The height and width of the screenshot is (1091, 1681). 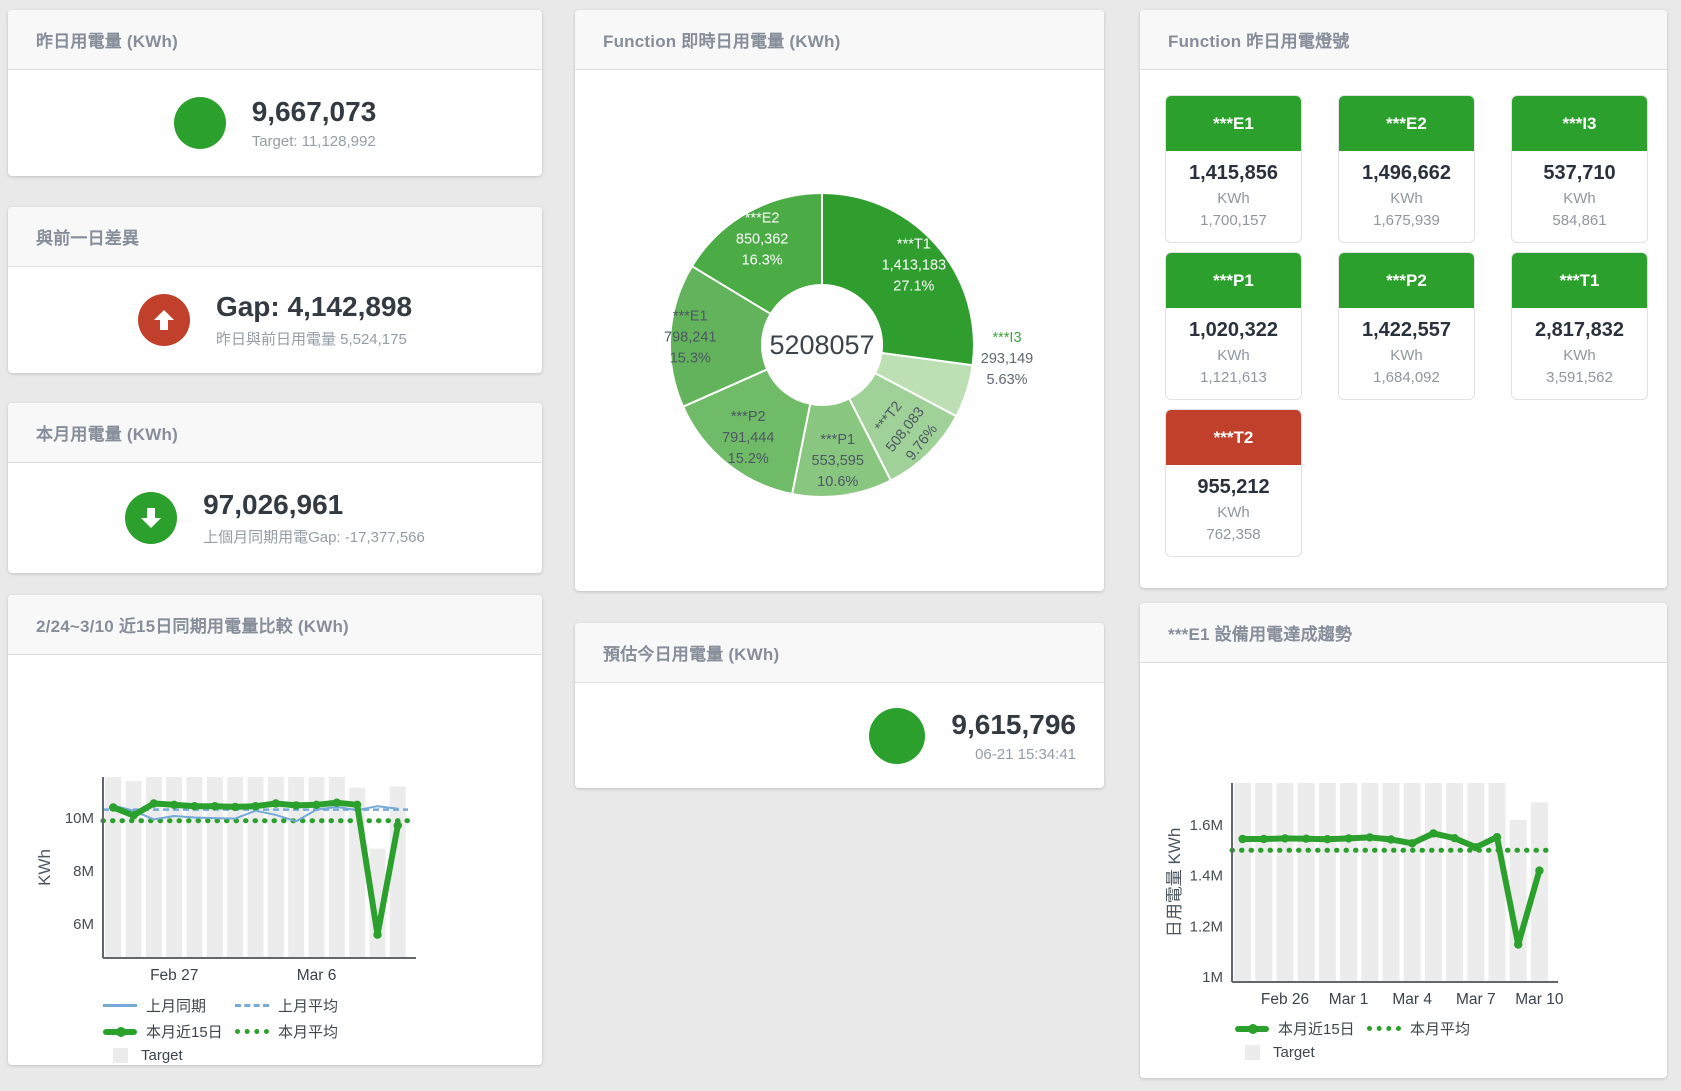 I want to click on donut-slice-e2, so click(x=756, y=253).